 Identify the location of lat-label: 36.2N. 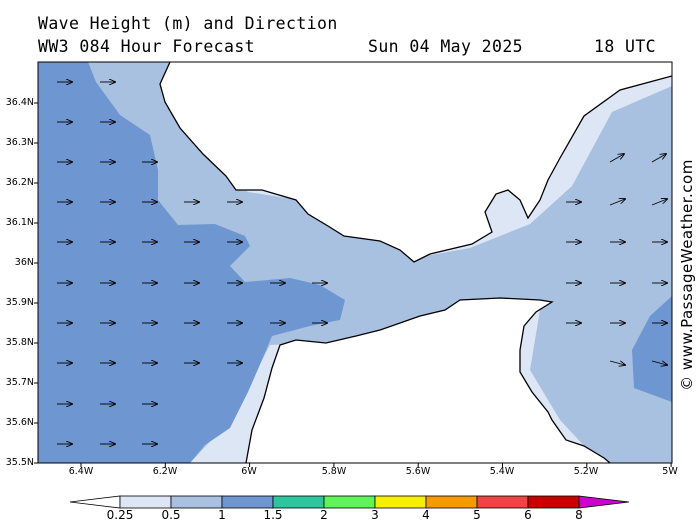
(19, 182).